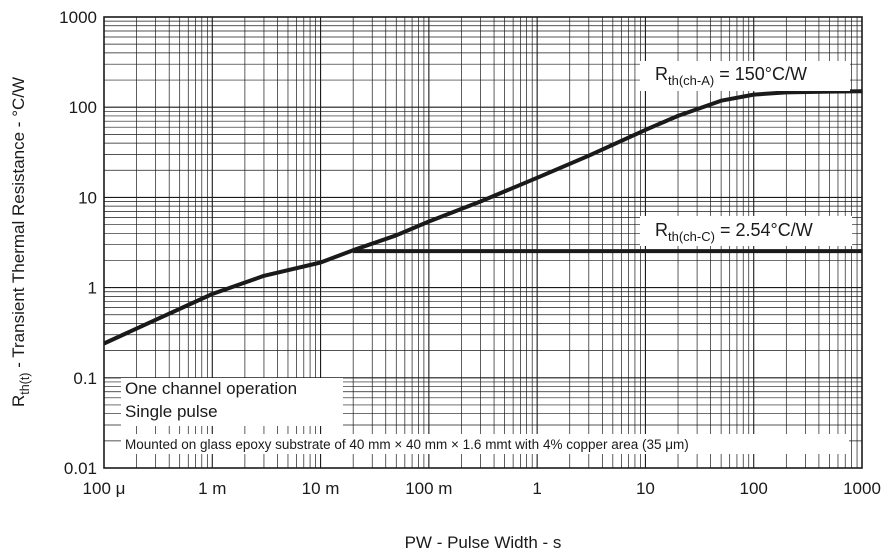 The width and height of the screenshot is (889, 554). What do you see at coordinates (754, 488) in the screenshot?
I see `x-tick-label: 100` at bounding box center [754, 488].